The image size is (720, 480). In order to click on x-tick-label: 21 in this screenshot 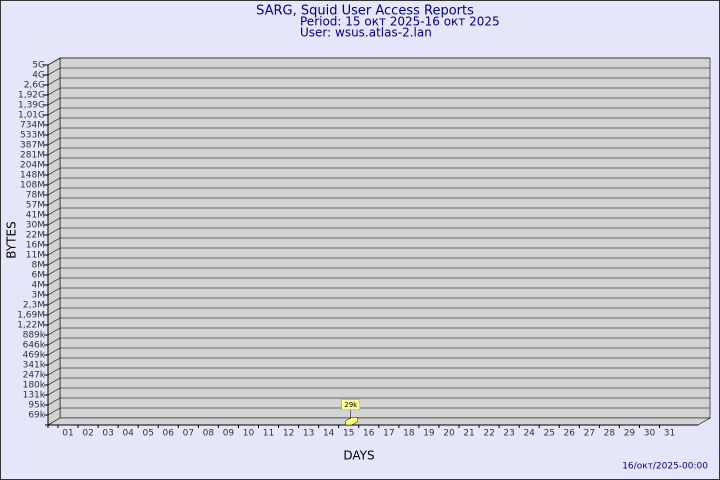, I will do `click(468, 434)`.